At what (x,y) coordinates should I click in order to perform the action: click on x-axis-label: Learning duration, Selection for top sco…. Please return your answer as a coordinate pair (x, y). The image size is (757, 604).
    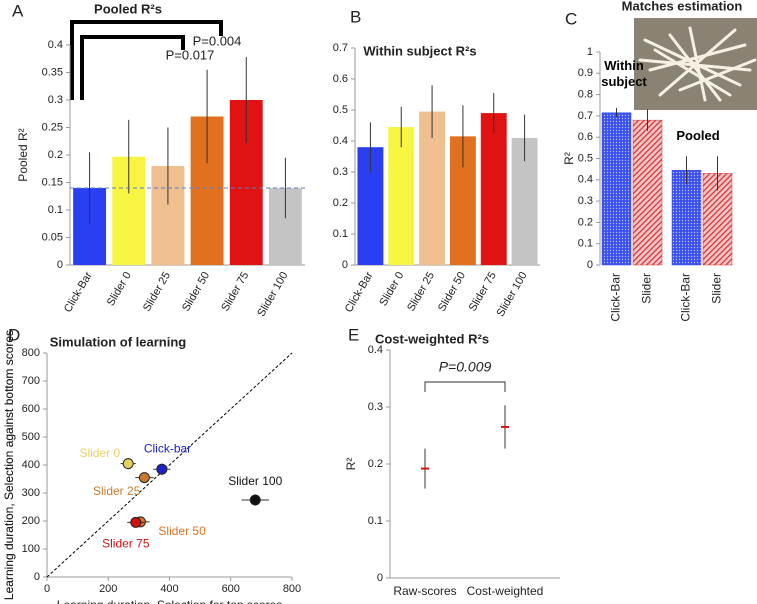
    Looking at the image, I should click on (169, 601).